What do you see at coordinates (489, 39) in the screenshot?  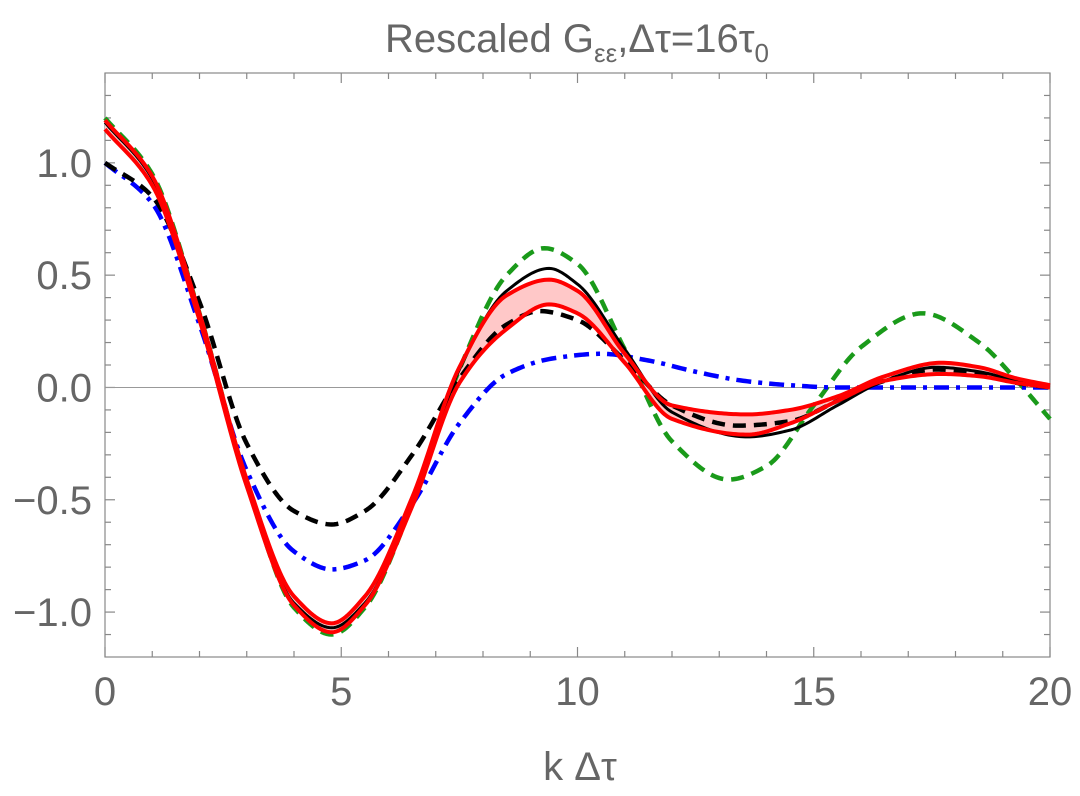 I see `title-main: Rescaled G` at bounding box center [489, 39].